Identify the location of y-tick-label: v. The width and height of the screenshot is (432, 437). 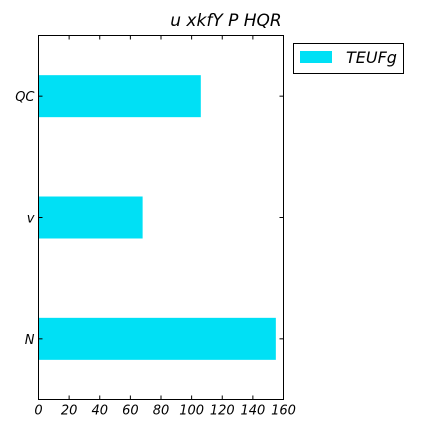
(31, 219).